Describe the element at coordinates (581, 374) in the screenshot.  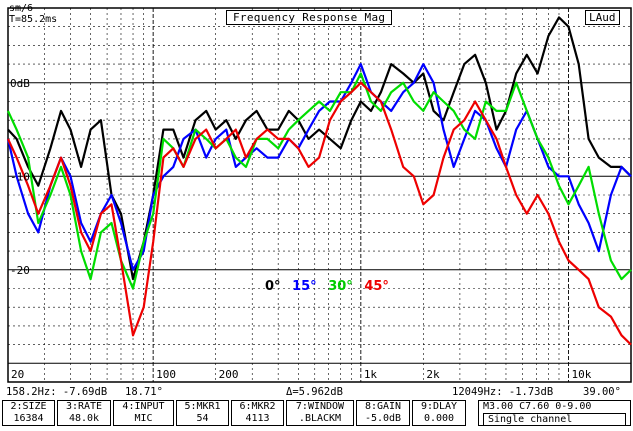
I see `x-tick-label: 10k` at that location.